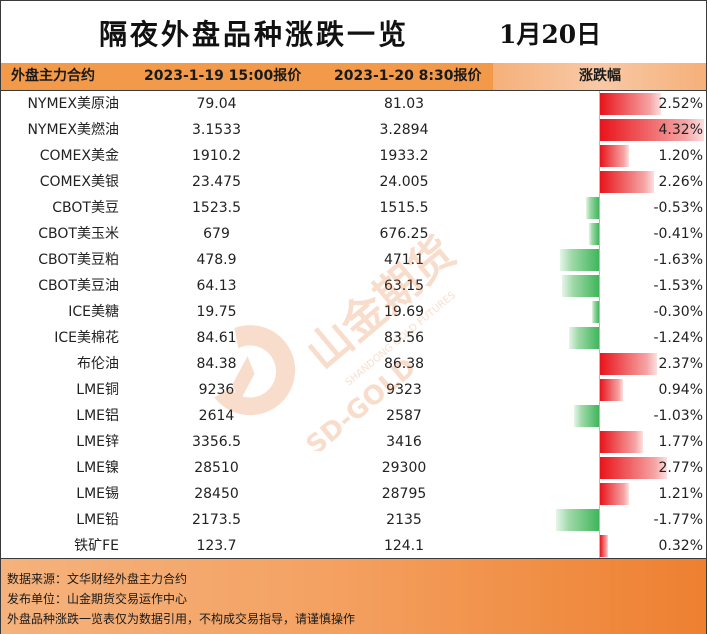 Image resolution: width=707 pixels, height=634 pixels. What do you see at coordinates (404, 182) in the screenshot?
I see `price-after: 24.005` at bounding box center [404, 182].